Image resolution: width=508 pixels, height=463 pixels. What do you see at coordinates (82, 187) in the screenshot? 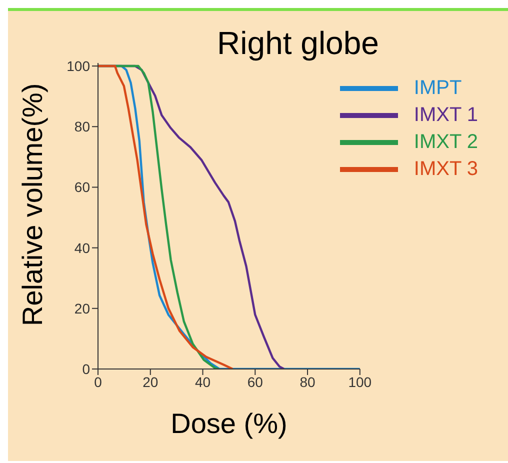
I see `y-tick-label: 60` at bounding box center [82, 187].